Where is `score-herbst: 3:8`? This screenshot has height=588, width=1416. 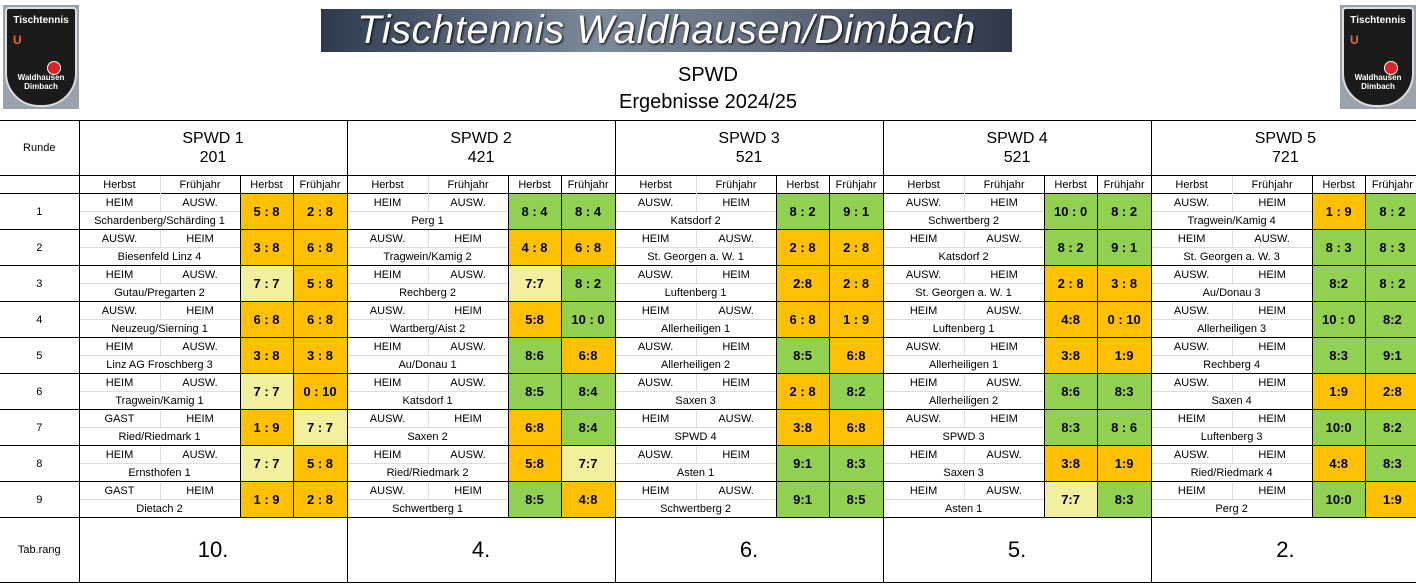 score-herbst: 3:8 is located at coordinates (1070, 355).